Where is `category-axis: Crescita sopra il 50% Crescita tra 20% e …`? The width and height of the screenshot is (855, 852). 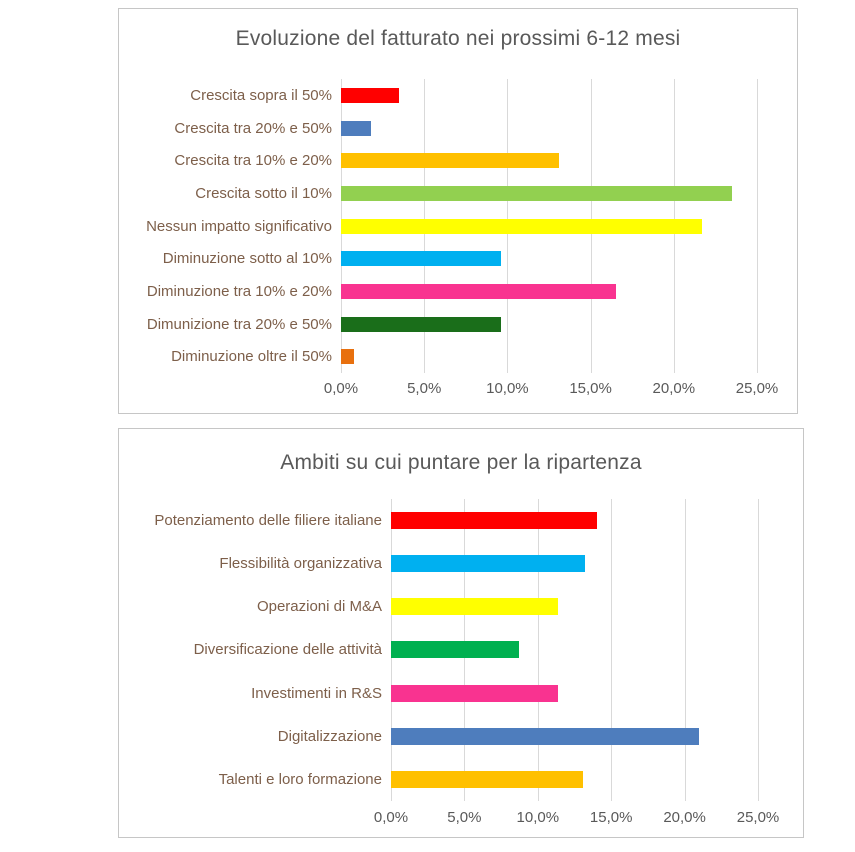 category-axis: Crescita sopra il 50% Crescita tra 20% e … is located at coordinates (230, 226).